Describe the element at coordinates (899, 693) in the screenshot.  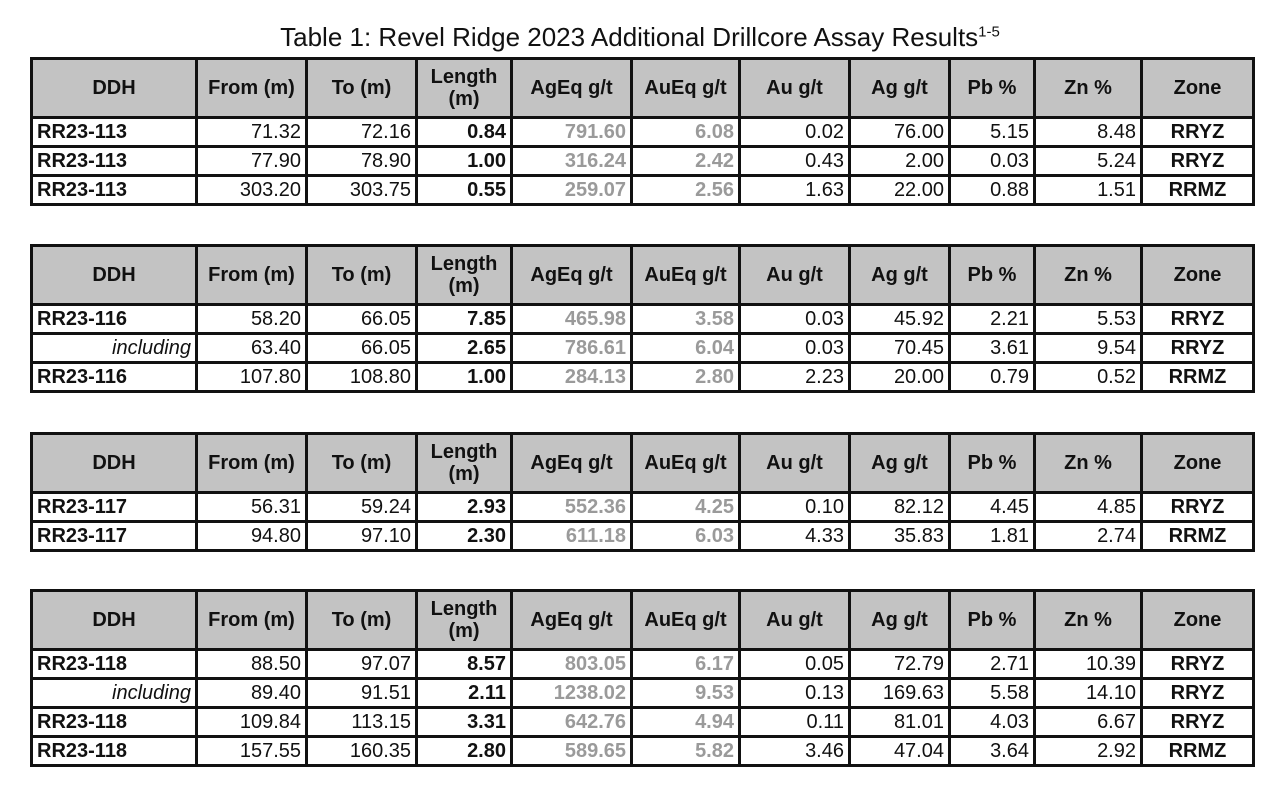
I see `cell: 169.63` at that location.